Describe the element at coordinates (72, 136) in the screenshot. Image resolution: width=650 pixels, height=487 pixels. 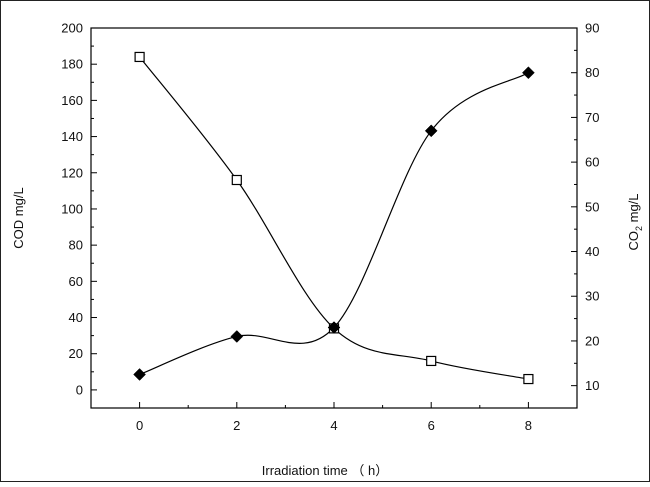
I see `y-left-tick-label: 140` at that location.